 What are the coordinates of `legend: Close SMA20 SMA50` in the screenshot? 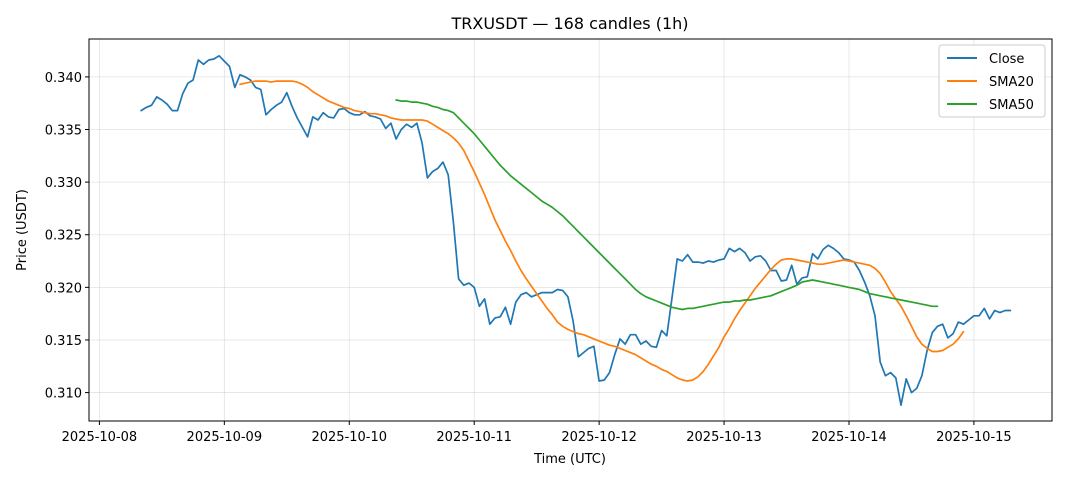 It's located at (992, 81).